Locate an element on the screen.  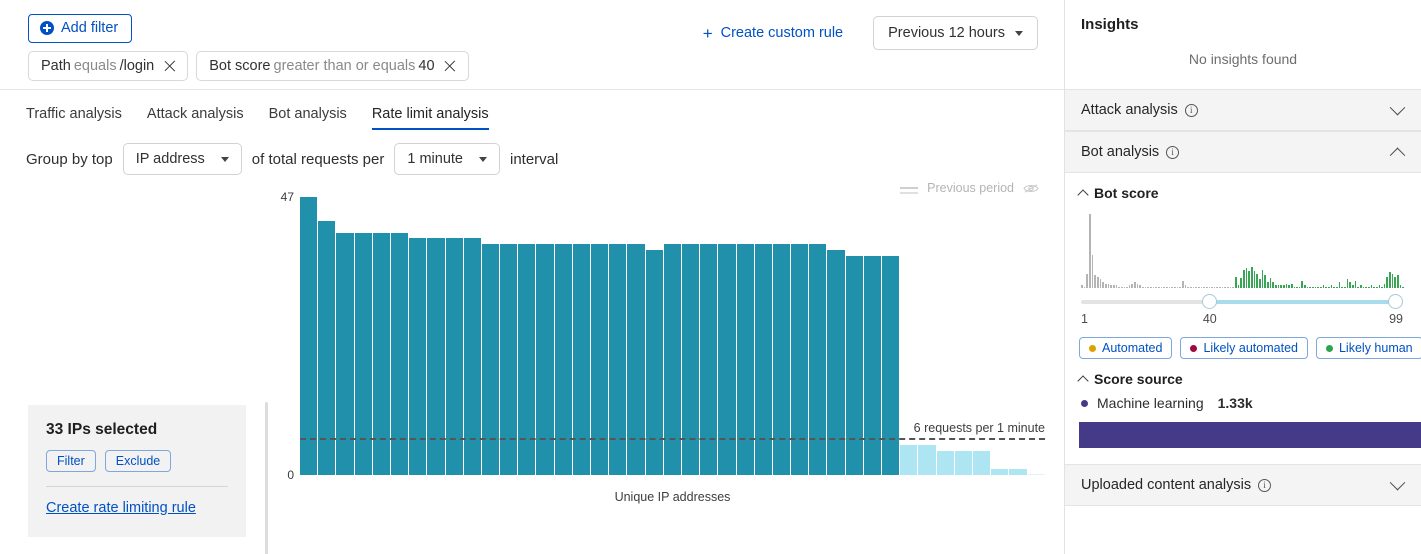
badge-automated: Automated is located at coordinates (1126, 348).